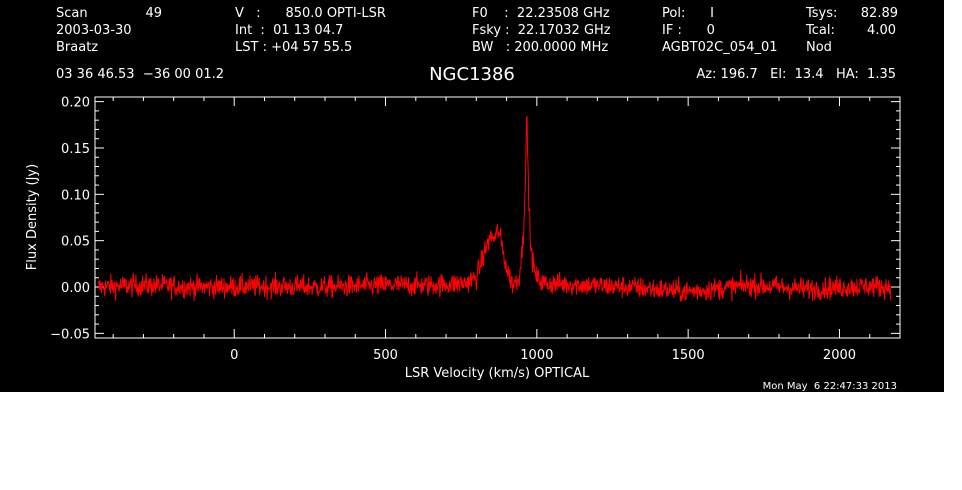 The width and height of the screenshot is (962, 490). What do you see at coordinates (819, 47) in the screenshot?
I see `switching-mode: Nod` at bounding box center [819, 47].